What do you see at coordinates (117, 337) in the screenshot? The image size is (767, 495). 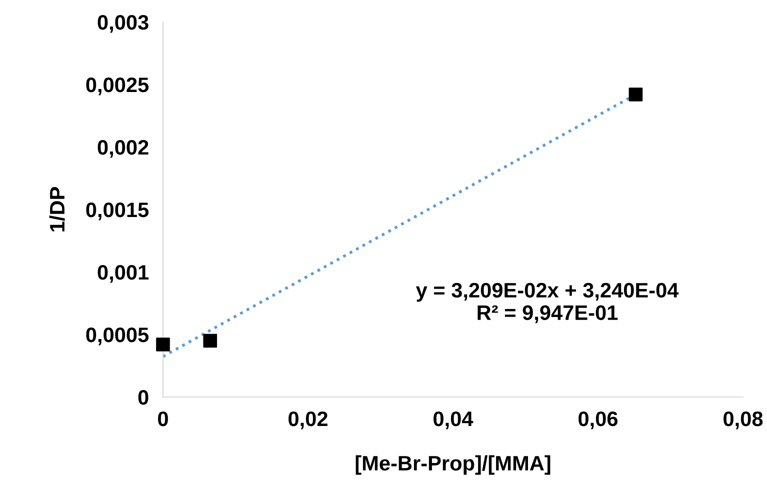 I see `y-tick-label: 0,0005` at bounding box center [117, 337].